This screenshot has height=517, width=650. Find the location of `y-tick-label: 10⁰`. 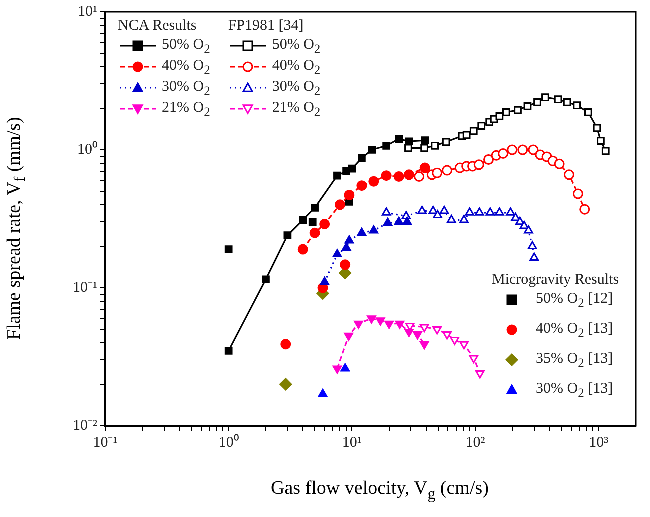

y-tick-label: 10⁰ is located at coordinates (87, 149).